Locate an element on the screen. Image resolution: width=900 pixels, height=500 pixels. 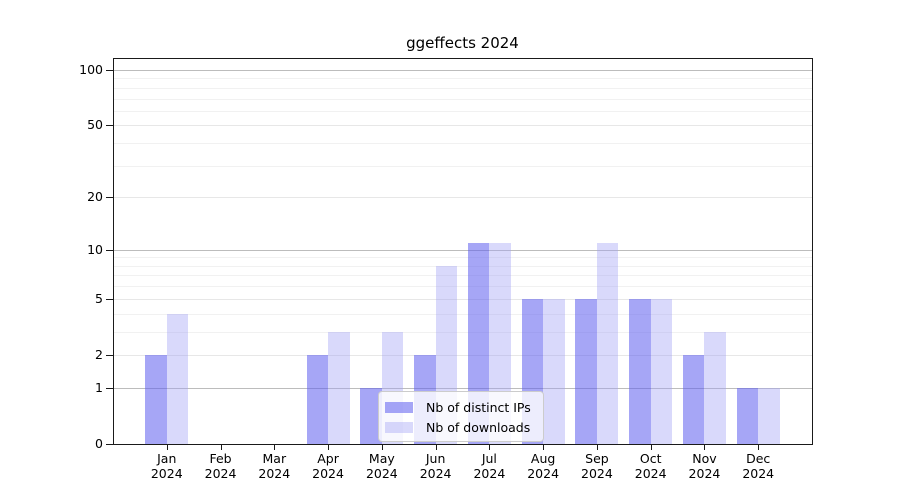
x-tick-month: Aug is located at coordinates (543, 458).